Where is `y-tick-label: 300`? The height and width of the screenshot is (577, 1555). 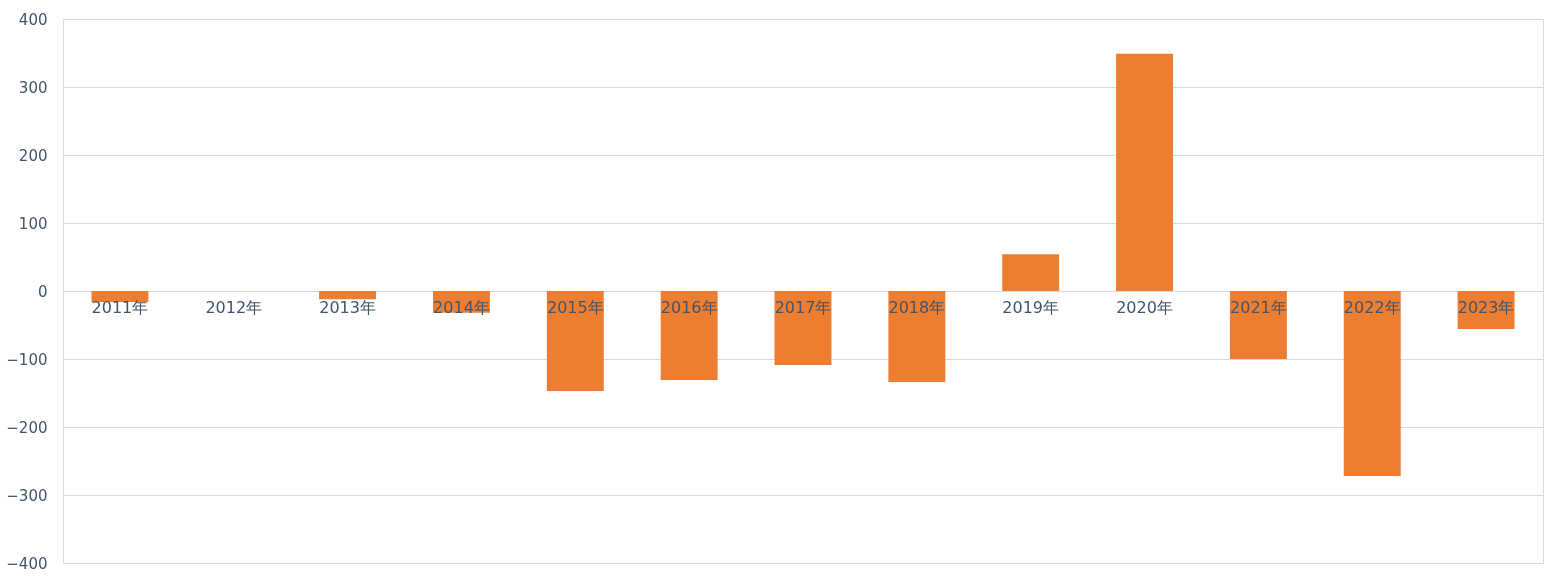 y-tick-label: 300 is located at coordinates (33, 87).